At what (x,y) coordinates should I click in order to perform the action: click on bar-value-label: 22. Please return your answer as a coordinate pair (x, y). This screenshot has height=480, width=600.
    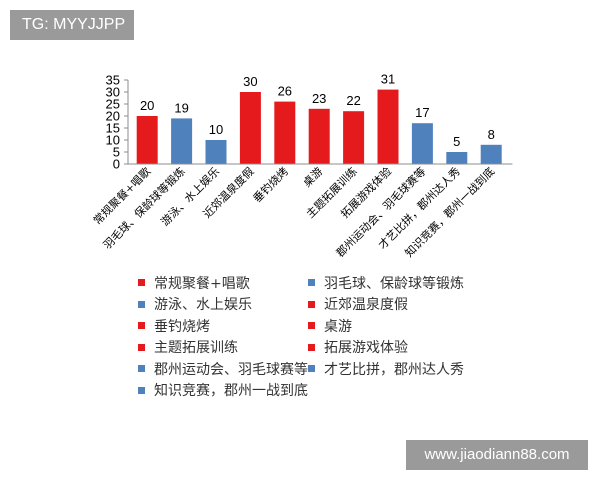
    Looking at the image, I should click on (353, 100).